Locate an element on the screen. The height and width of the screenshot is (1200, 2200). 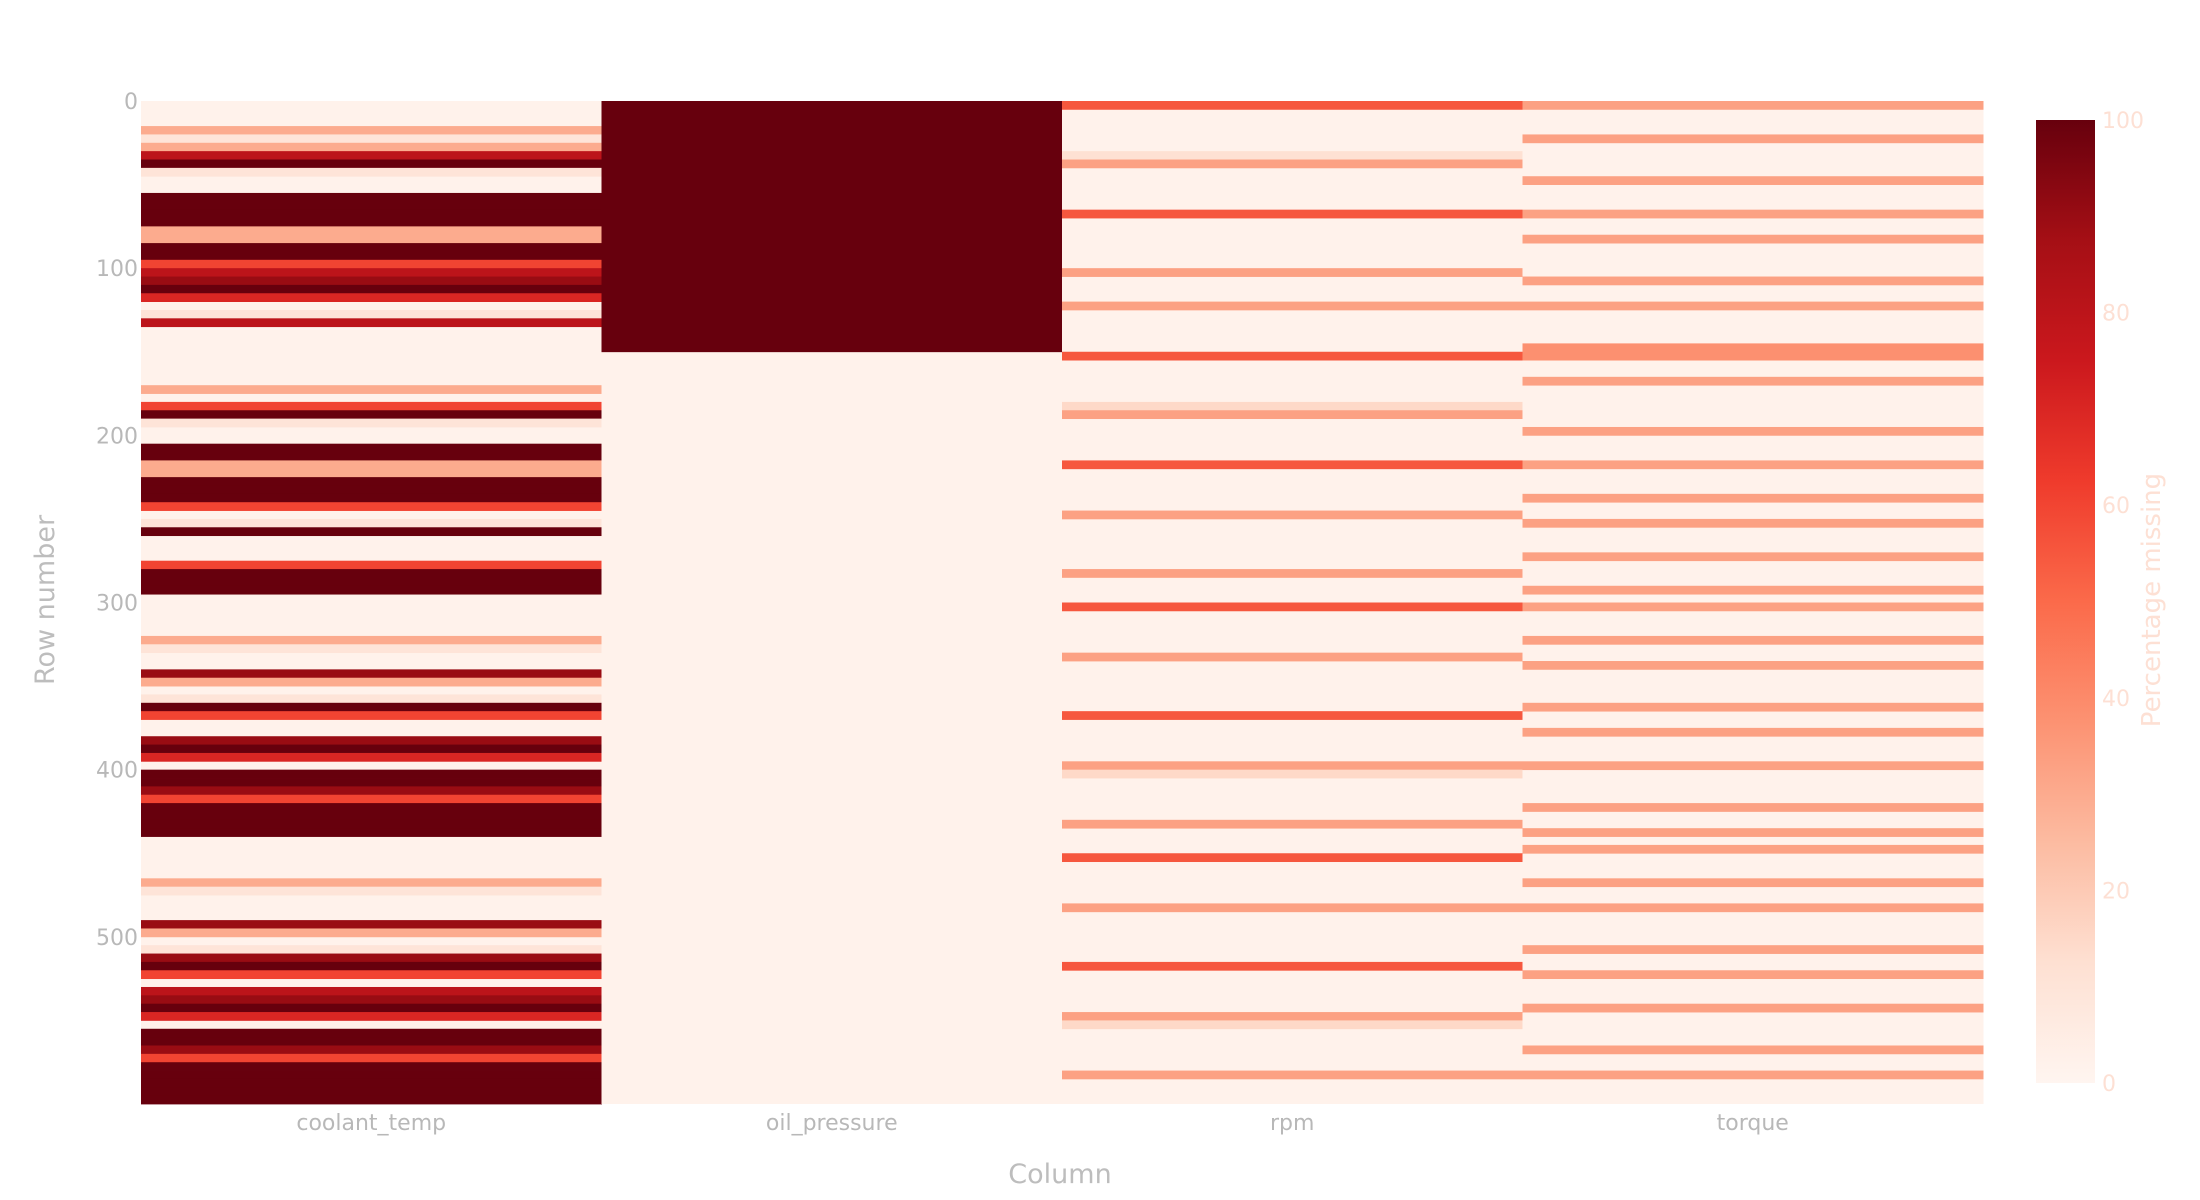
x-tick-label: oil_pressure is located at coordinates (832, 1123).